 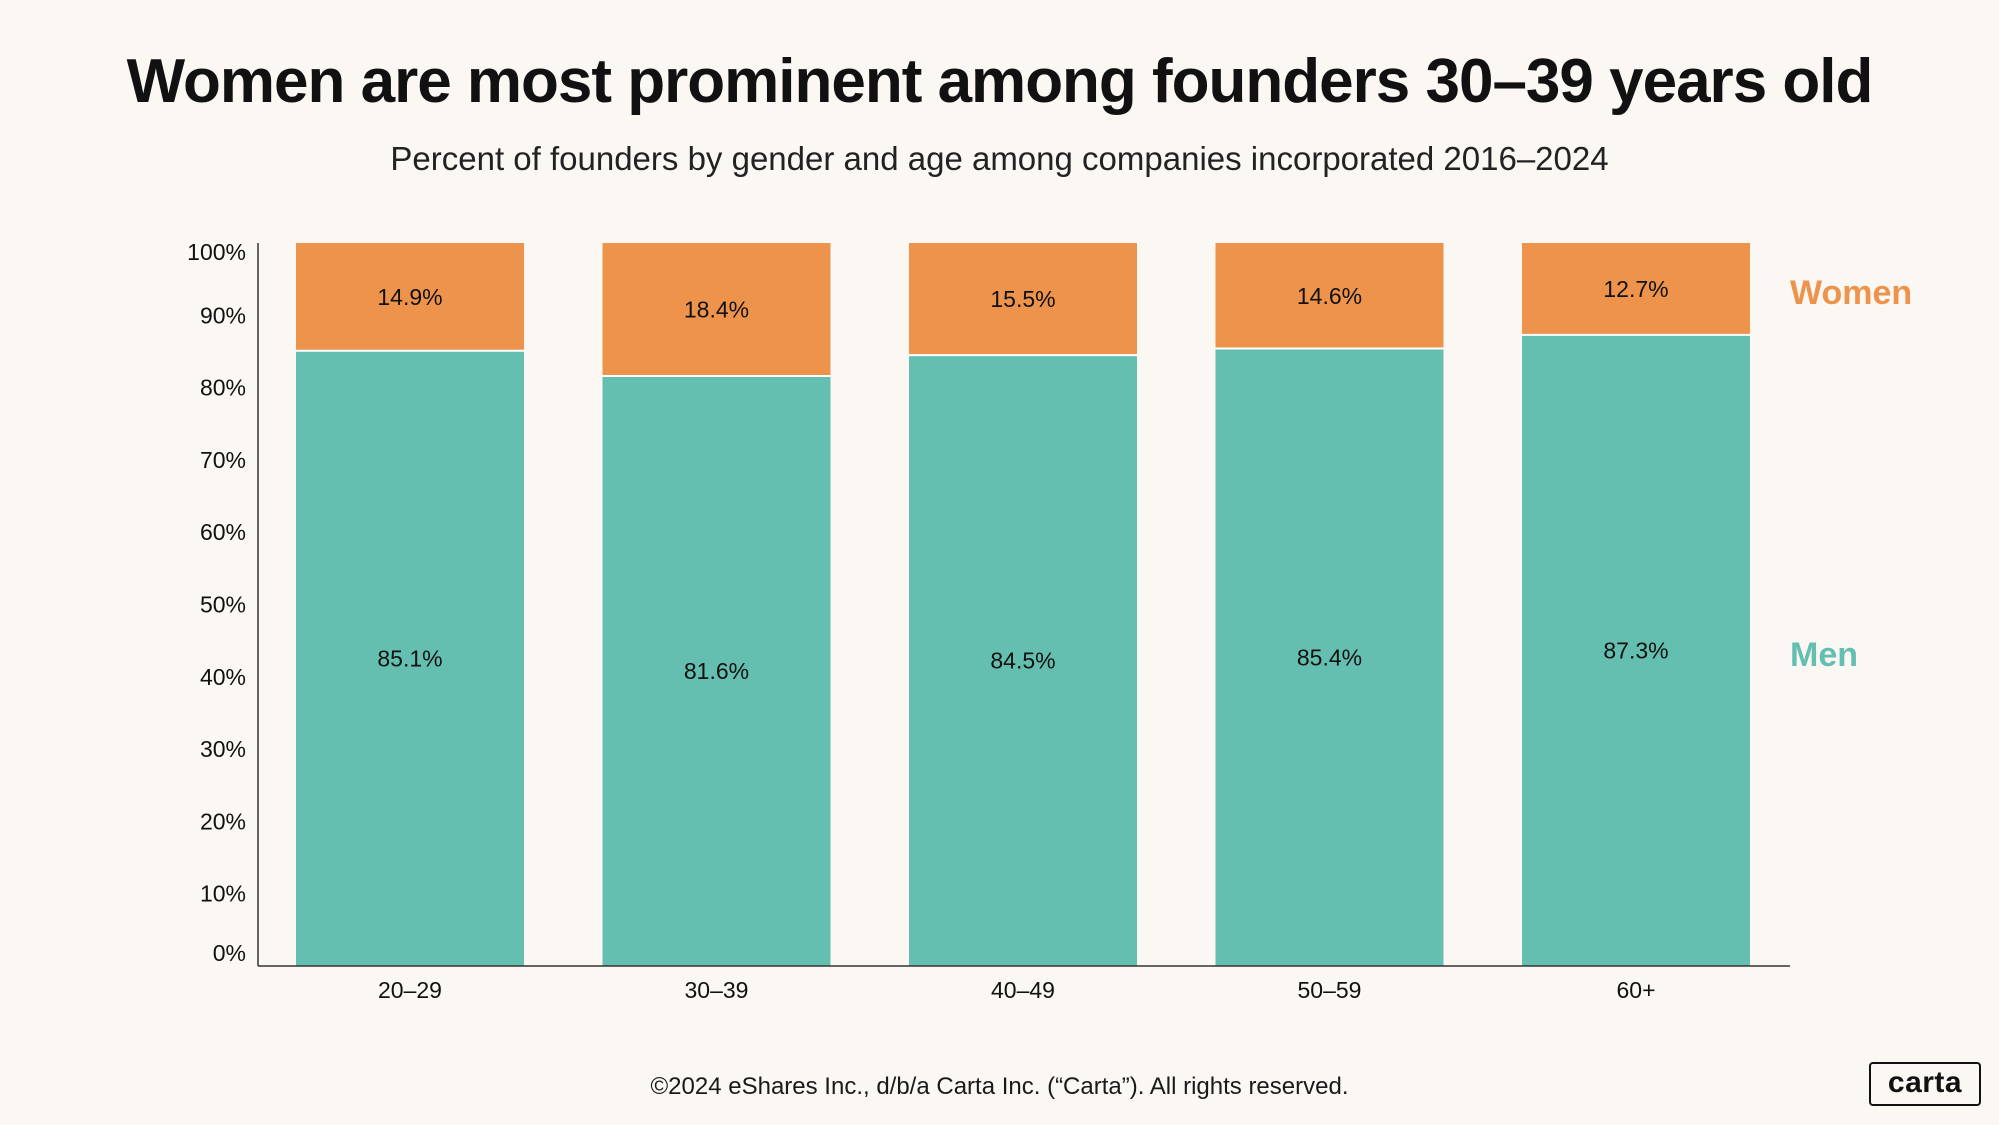 I want to click on data-label-women-5: 12.7%, so click(x=1635, y=289).